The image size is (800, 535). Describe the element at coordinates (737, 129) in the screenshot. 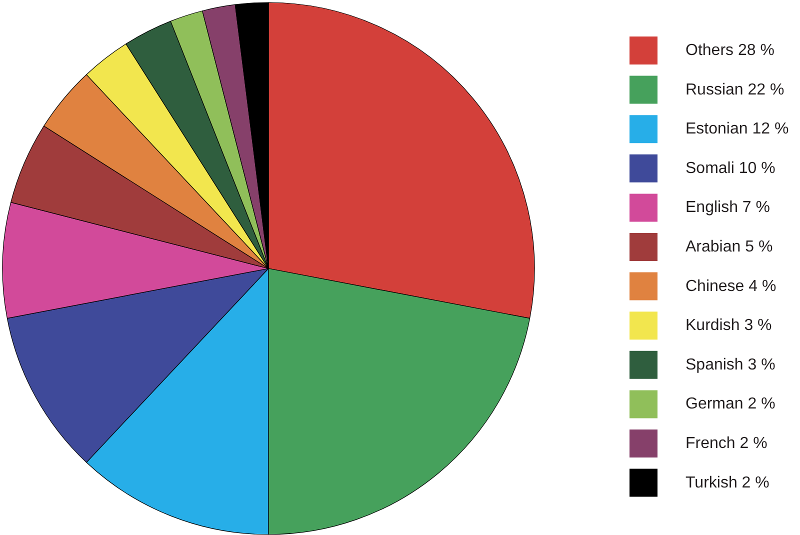

I see `legend-label: Estonian 12 %` at that location.